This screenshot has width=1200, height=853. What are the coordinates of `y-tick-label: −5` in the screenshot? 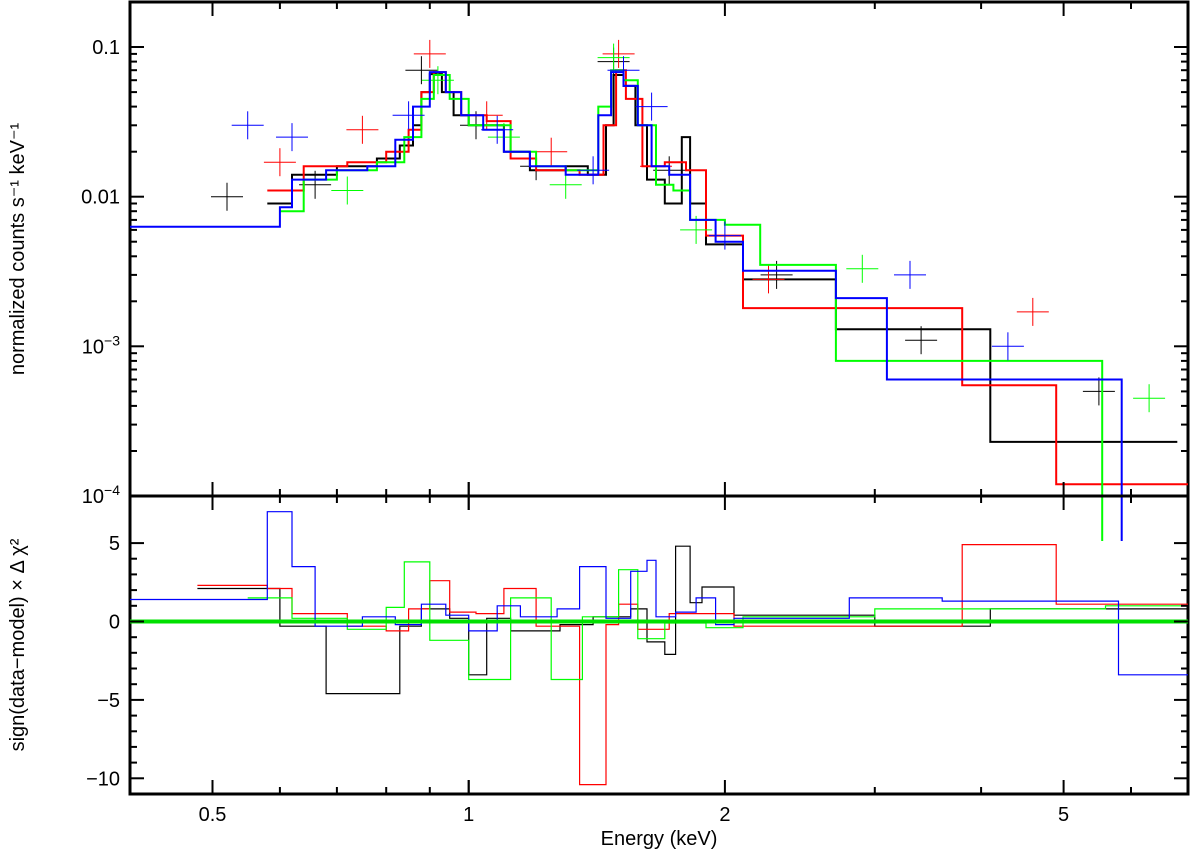 It's located at (108, 701).